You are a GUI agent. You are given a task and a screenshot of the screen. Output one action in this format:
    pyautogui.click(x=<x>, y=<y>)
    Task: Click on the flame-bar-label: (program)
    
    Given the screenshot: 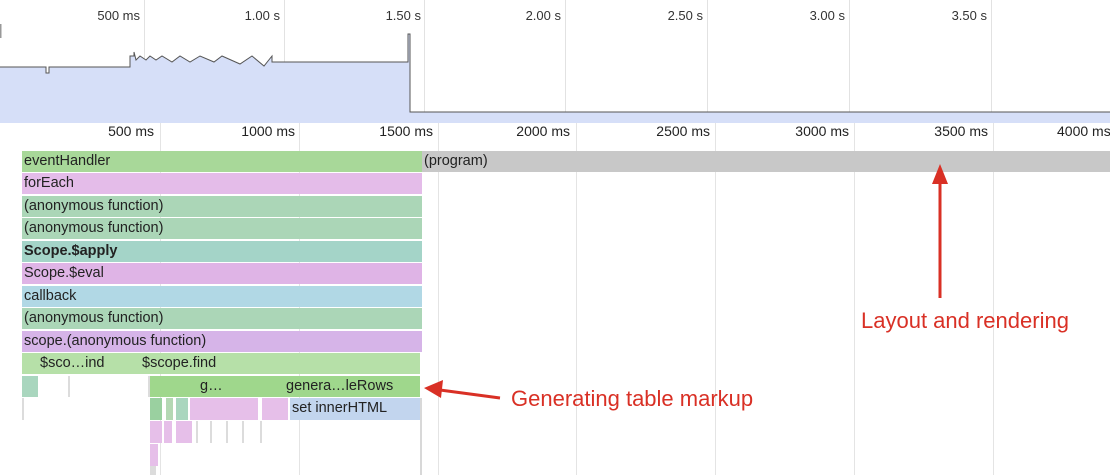 What is the action you would take?
    pyautogui.click(x=456, y=161)
    